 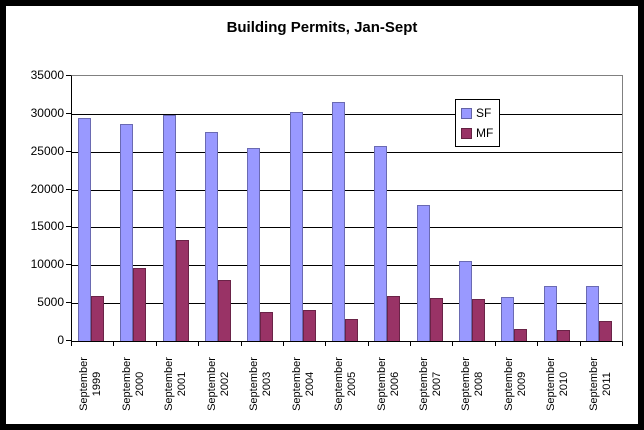 I want to click on bar-group-2000, so click(x=135, y=208).